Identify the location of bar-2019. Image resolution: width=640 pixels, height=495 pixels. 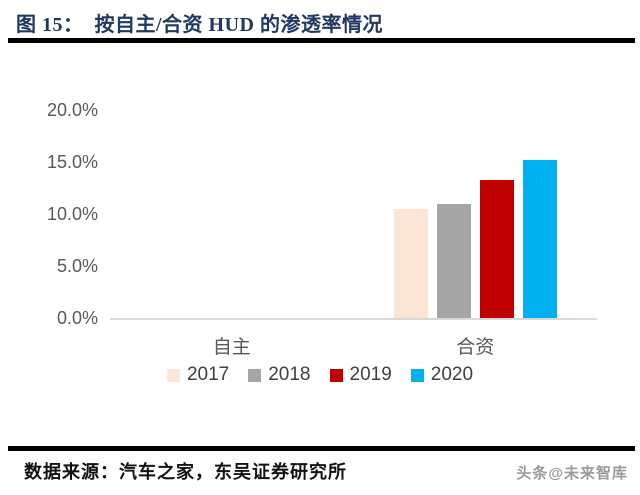
(496, 248).